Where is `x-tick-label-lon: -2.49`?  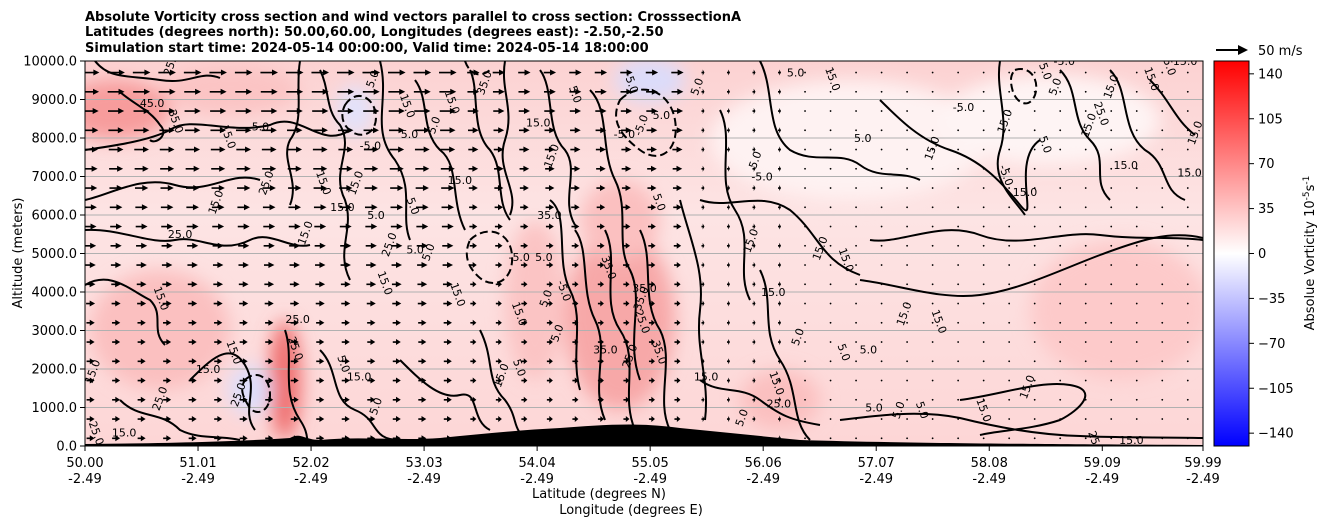 x-tick-label-lon: -2.49 is located at coordinates (650, 479).